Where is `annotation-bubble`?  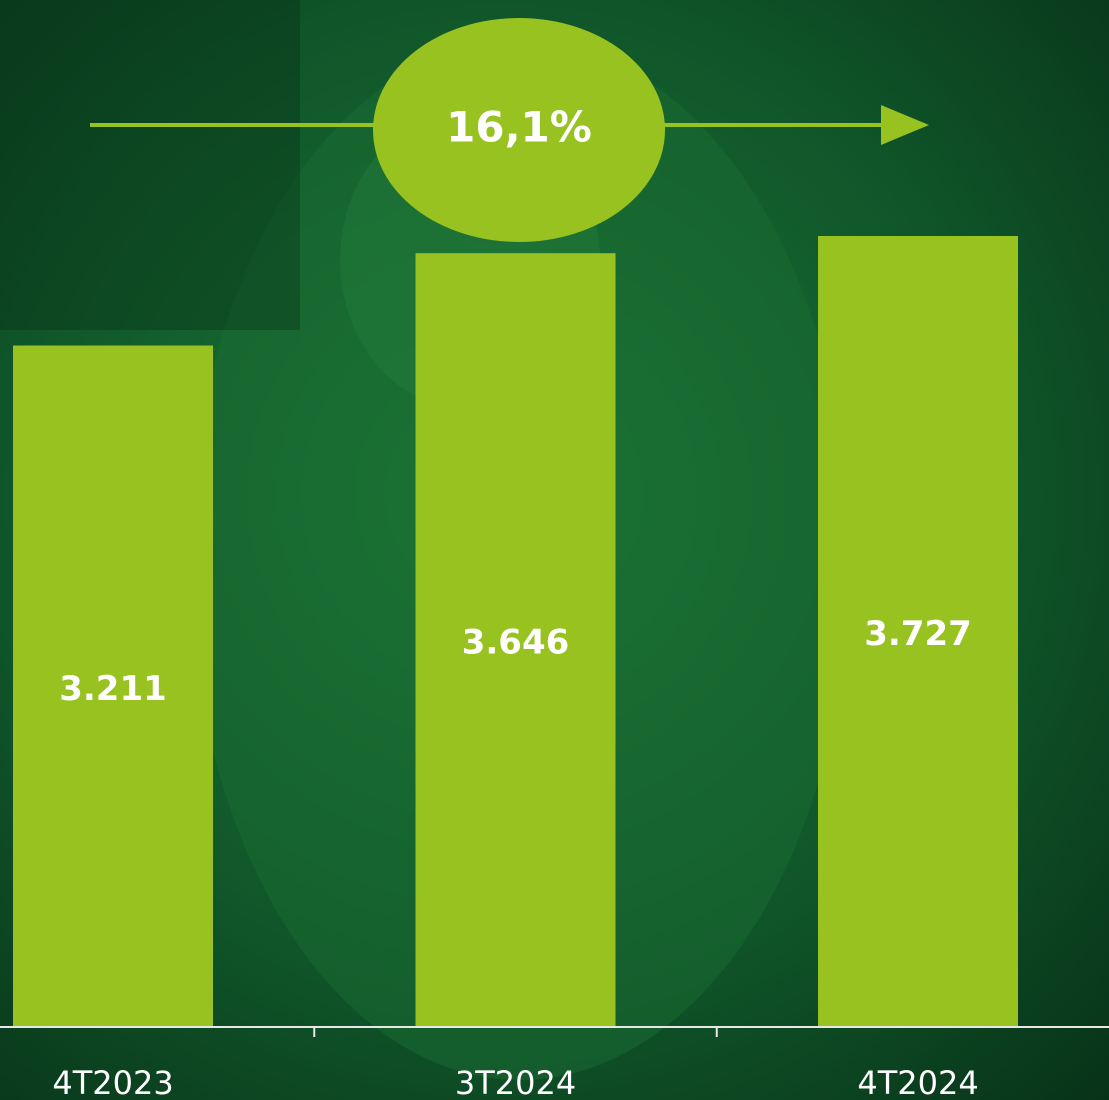 annotation-bubble is located at coordinates (519, 130).